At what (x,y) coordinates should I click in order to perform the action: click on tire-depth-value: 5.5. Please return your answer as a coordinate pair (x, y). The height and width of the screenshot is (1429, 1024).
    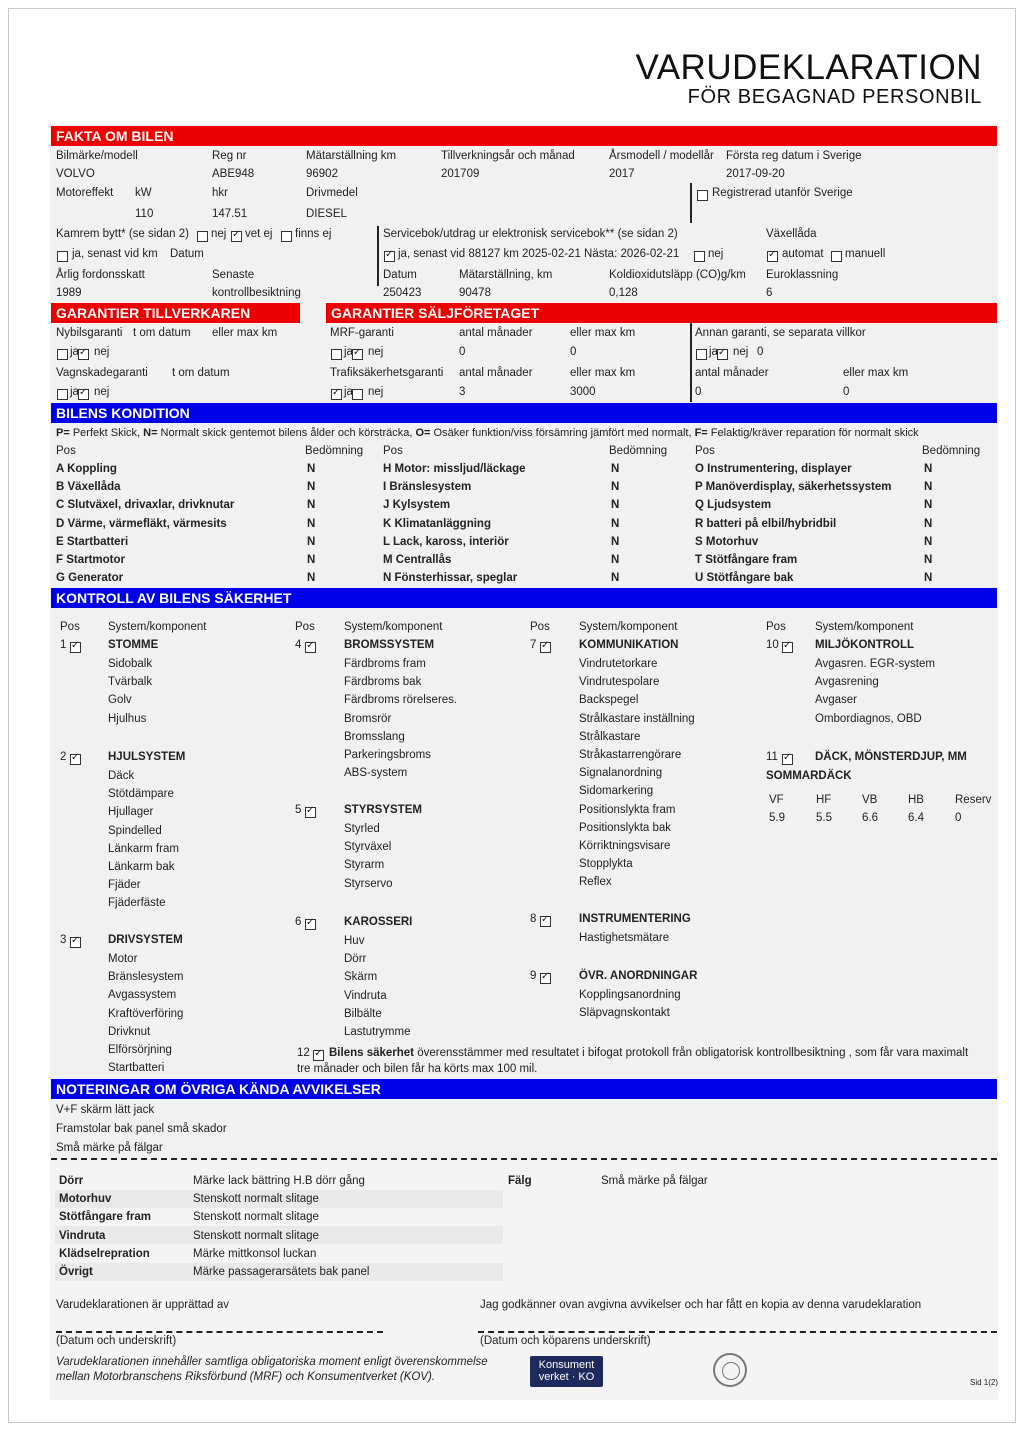
    Looking at the image, I should click on (824, 818).